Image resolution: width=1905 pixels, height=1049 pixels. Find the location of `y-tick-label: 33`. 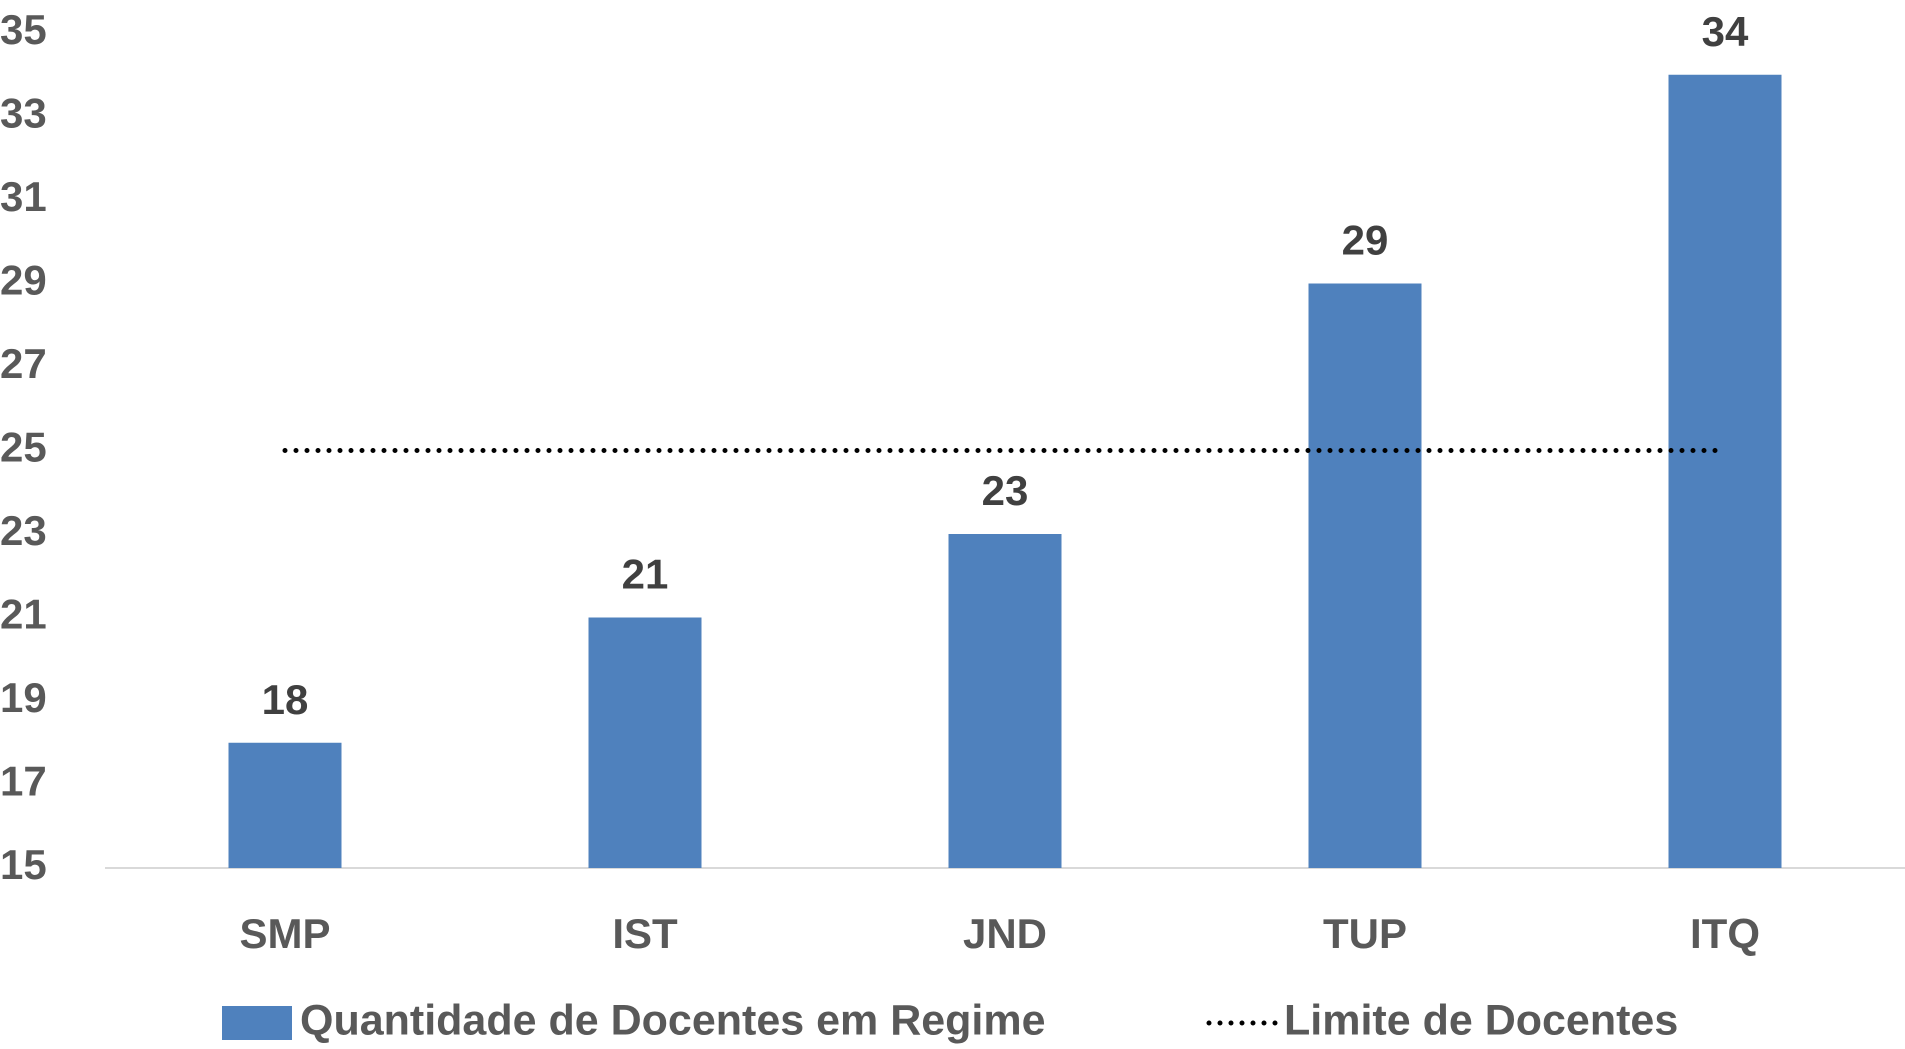

y-tick-label: 33 is located at coordinates (23, 113).